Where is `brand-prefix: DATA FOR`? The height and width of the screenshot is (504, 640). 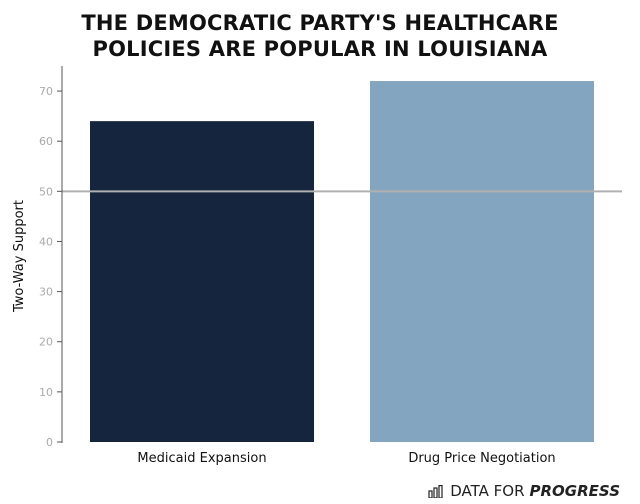
brand-prefix: DATA FOR is located at coordinates (487, 491).